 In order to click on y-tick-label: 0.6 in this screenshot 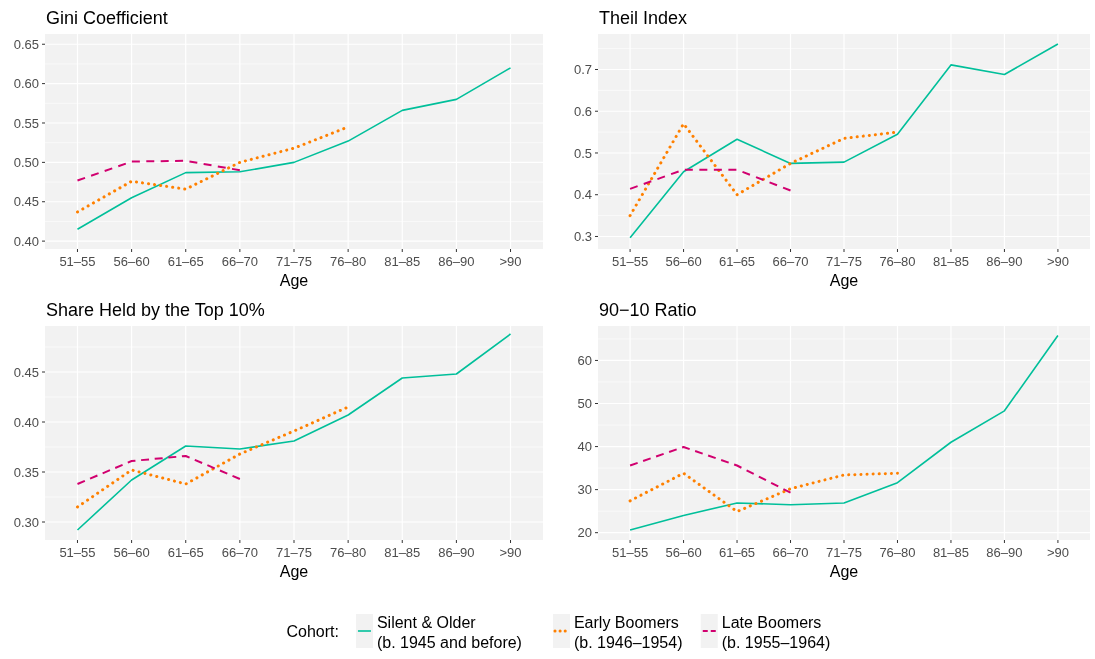, I will do `click(582, 111)`.